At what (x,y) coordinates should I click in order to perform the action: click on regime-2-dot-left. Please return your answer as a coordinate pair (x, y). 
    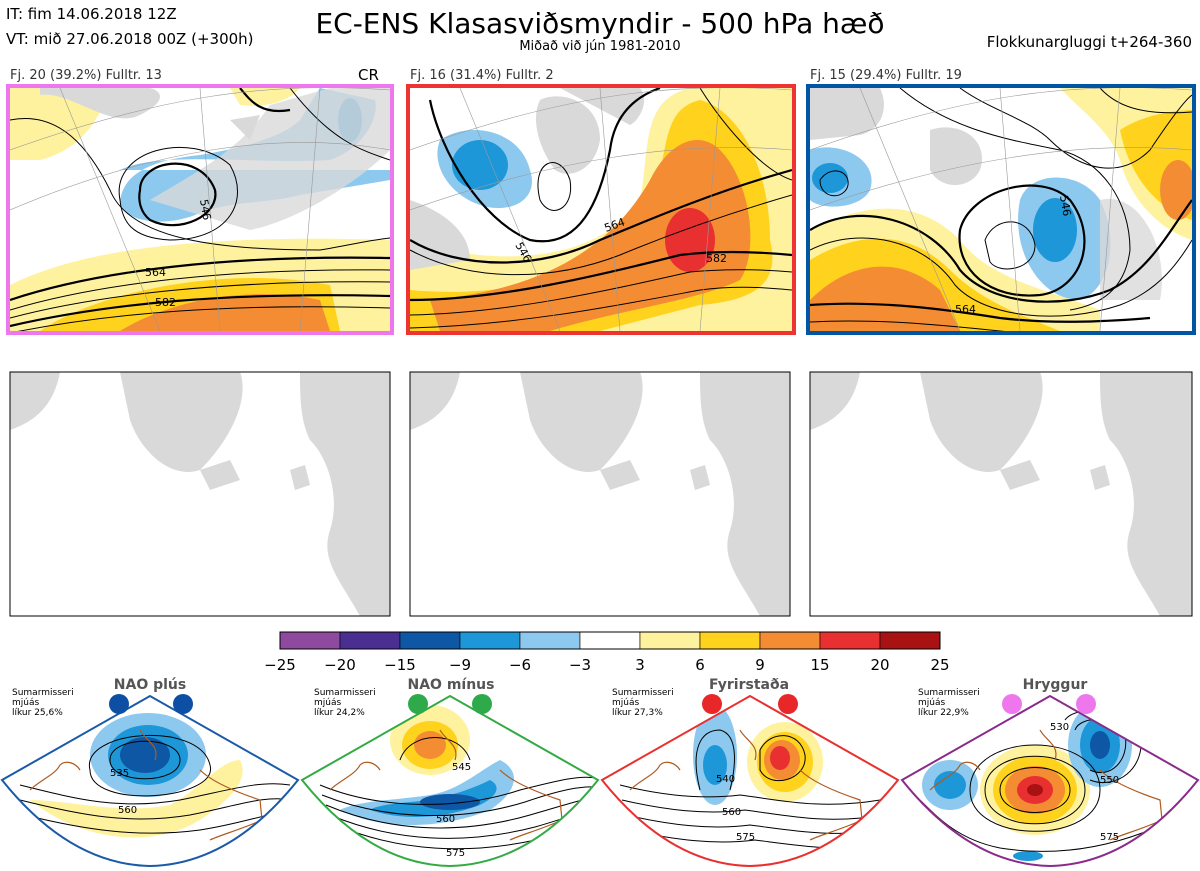
    Looking at the image, I should click on (418, 704).